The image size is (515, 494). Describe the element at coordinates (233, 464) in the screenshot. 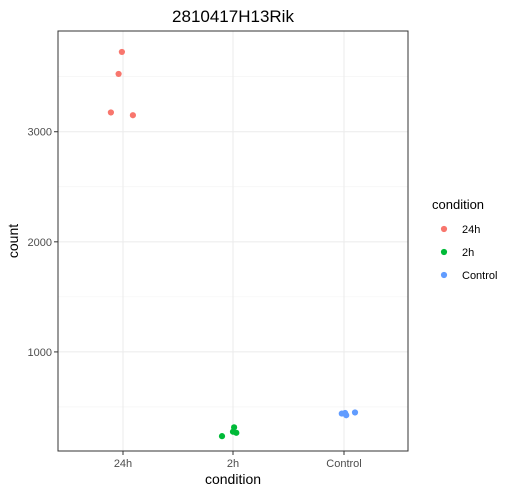

I see `x-tick-label: 2h` at that location.